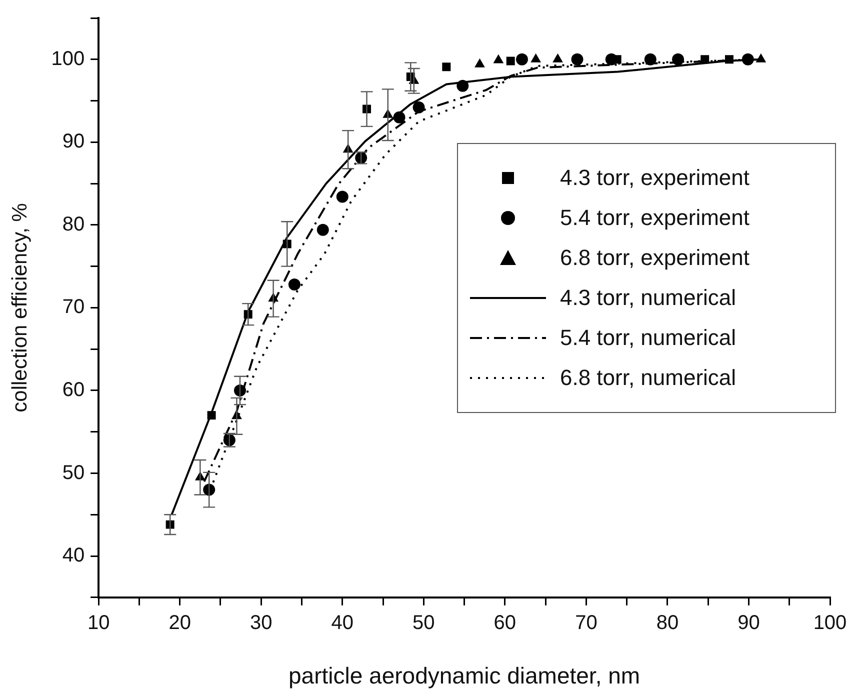  What do you see at coordinates (655, 217) in the screenshot?
I see `legend-label: 5.4 torr, experiment` at bounding box center [655, 217].